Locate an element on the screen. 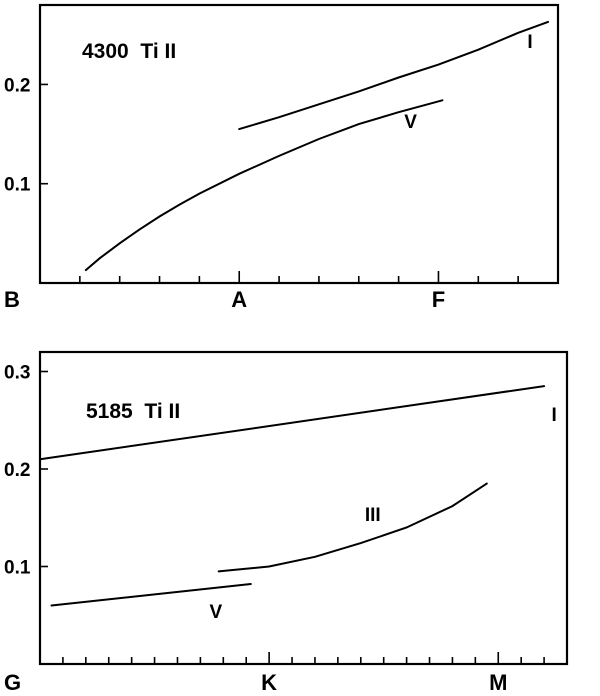 The width and height of the screenshot is (600, 696). y-axis: 0.1 0.2 0.3 is located at coordinates (26, 471).